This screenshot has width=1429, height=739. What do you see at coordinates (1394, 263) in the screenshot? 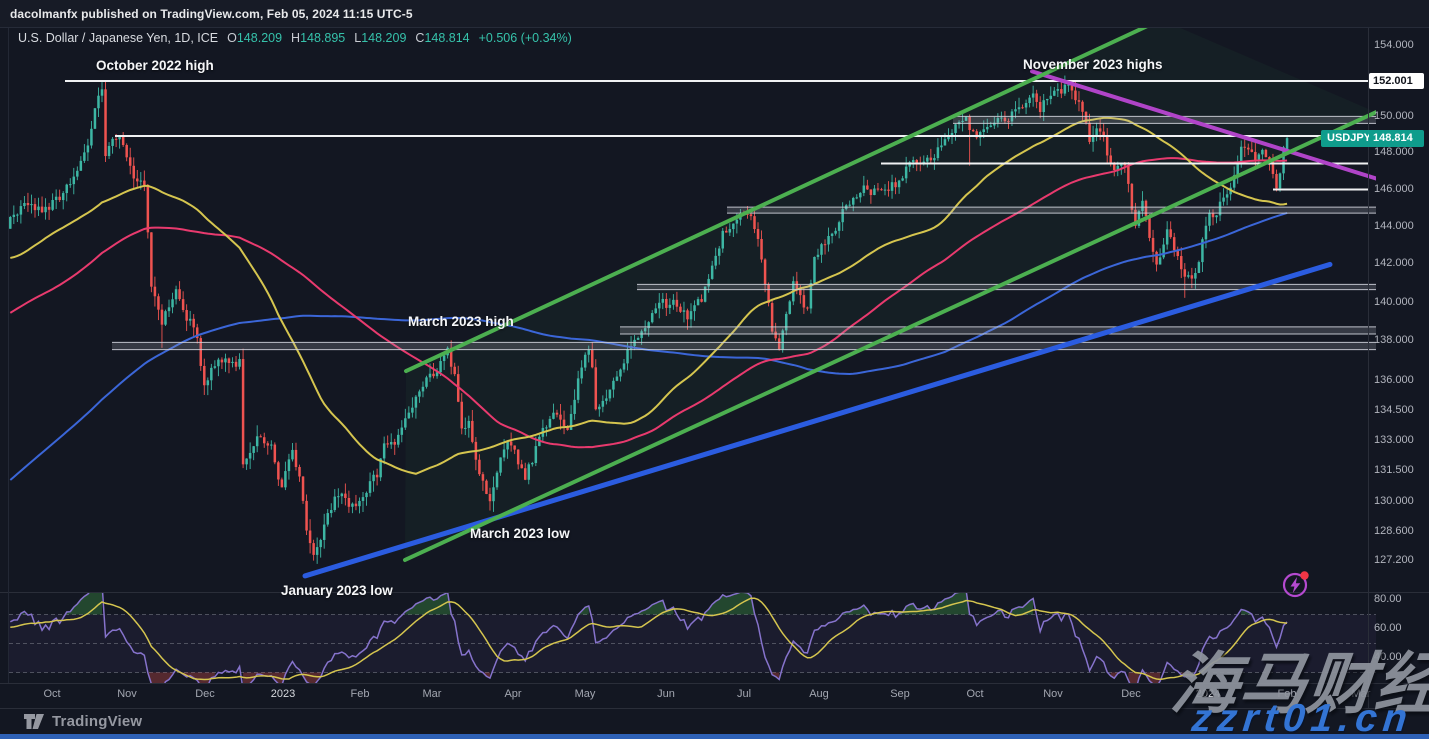
I see `price-tick: 142.000` at bounding box center [1394, 263].